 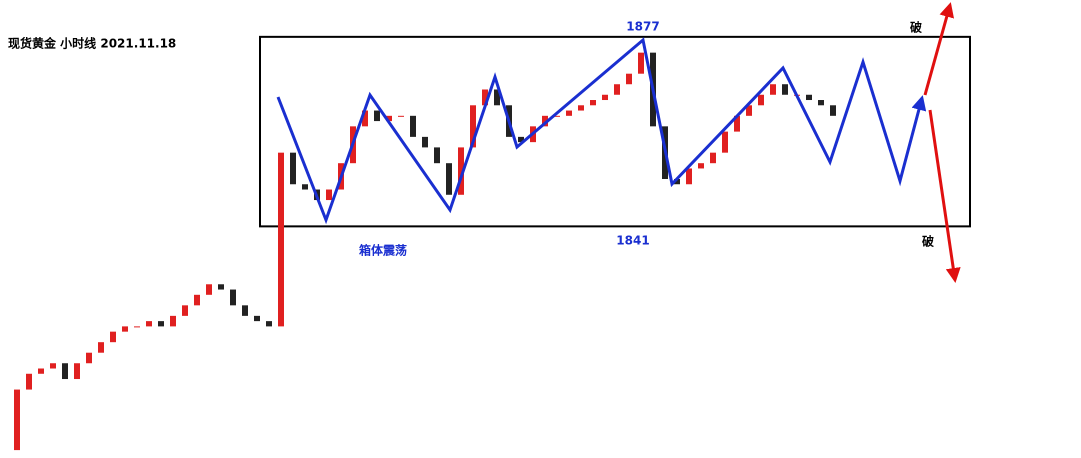 I want to click on box-label: 箱体震荡, so click(x=383, y=250).